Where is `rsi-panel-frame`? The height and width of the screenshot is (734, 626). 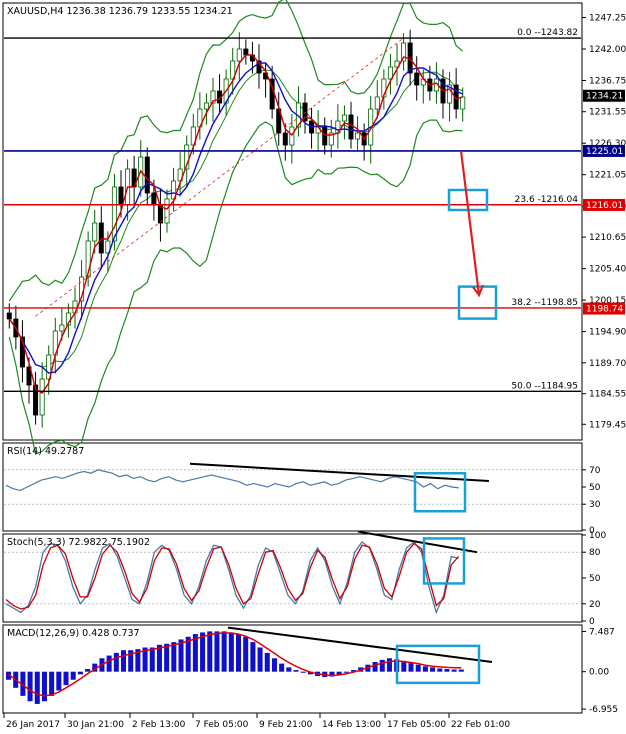
rsi-panel-frame is located at coordinates (292, 487).